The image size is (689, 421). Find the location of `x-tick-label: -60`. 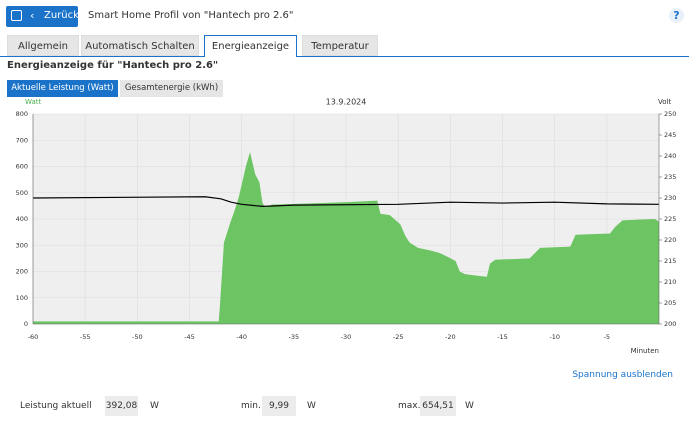

x-tick-label: -60 is located at coordinates (33, 337).